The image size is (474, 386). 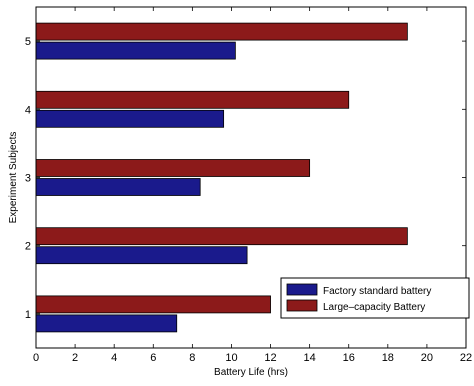 I want to click on y-tick-label-2: 2, so click(x=28, y=247).